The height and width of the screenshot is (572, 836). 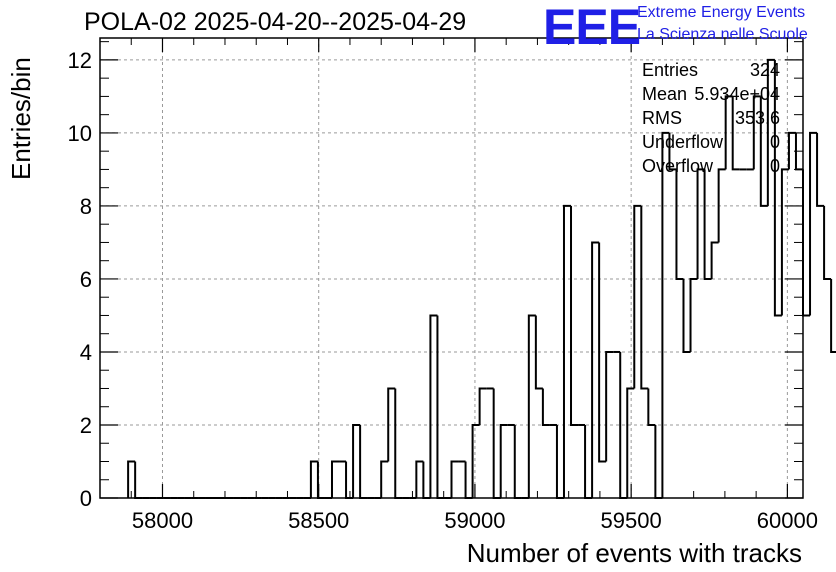 I want to click on stats-rms-label: RMS, so click(x=662, y=118).